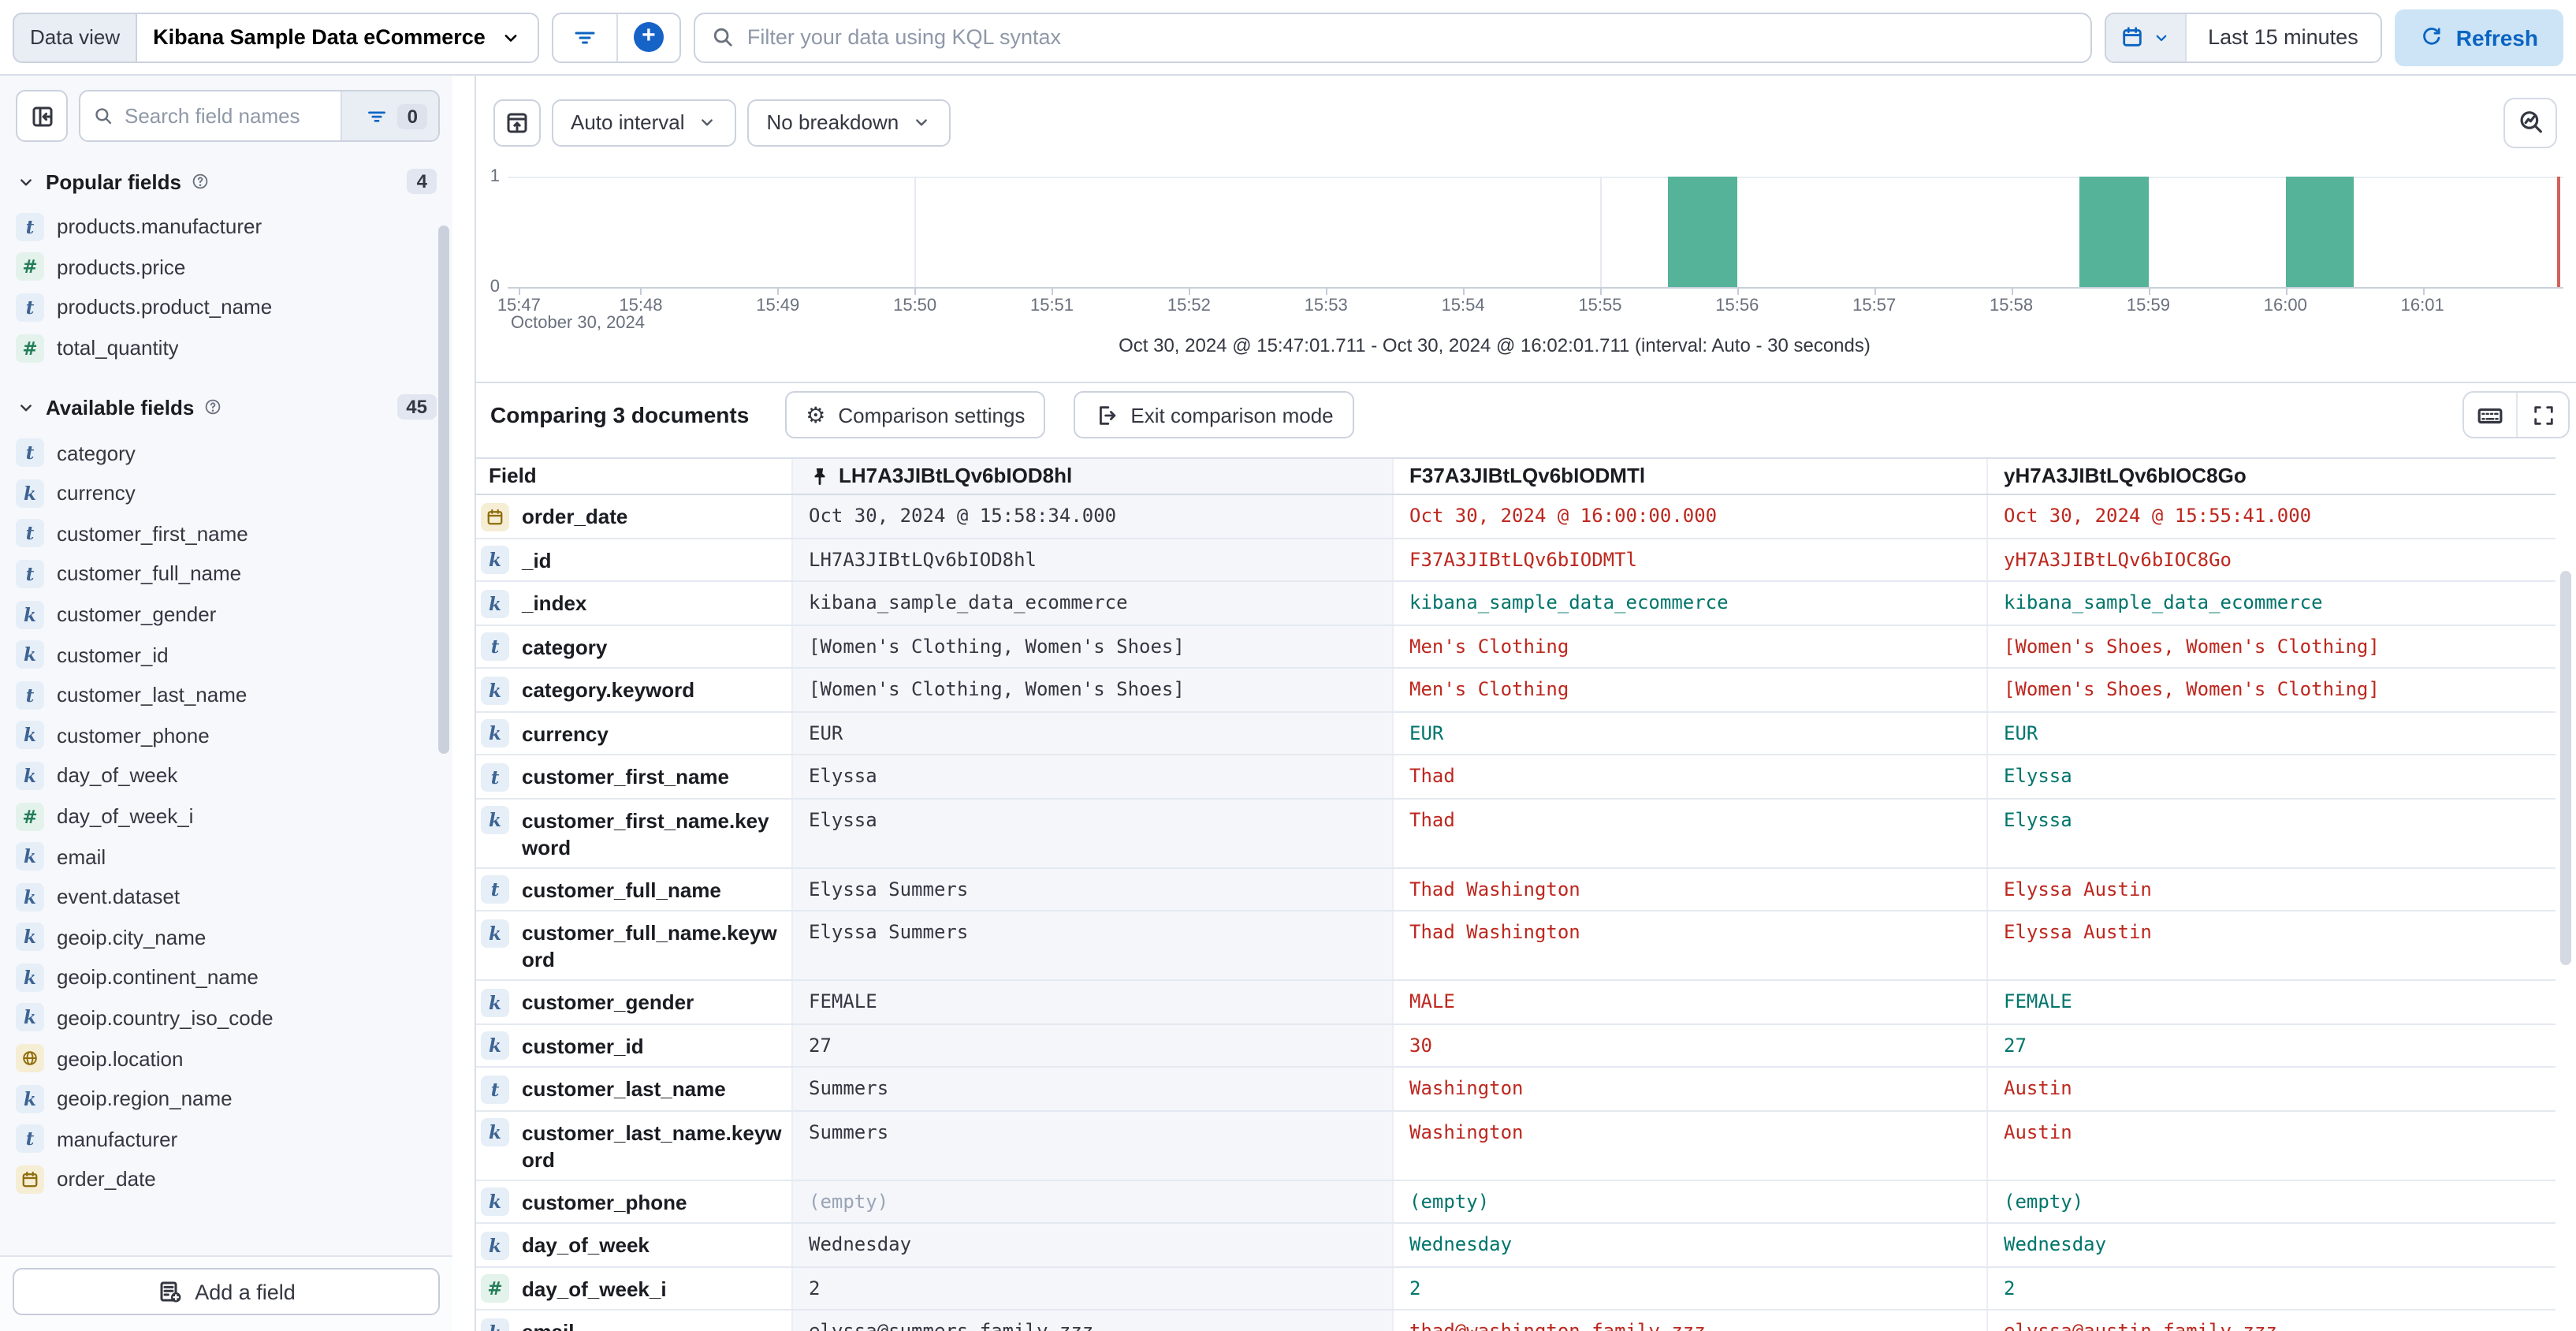 The height and width of the screenshot is (1331, 2576). Describe the element at coordinates (2490, 415) in the screenshot. I see `keyboard-shortcuts-button` at that location.